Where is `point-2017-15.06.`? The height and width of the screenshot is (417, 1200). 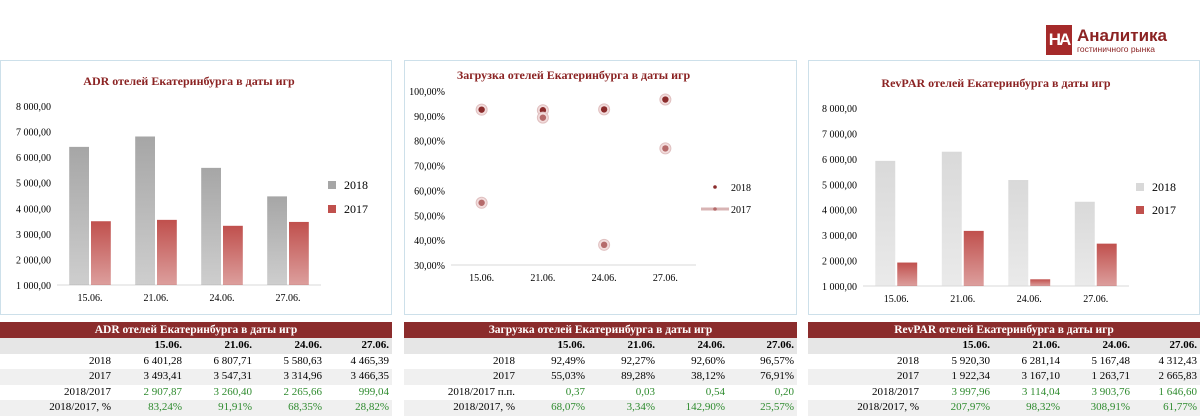 point-2017-15.06. is located at coordinates (481, 202).